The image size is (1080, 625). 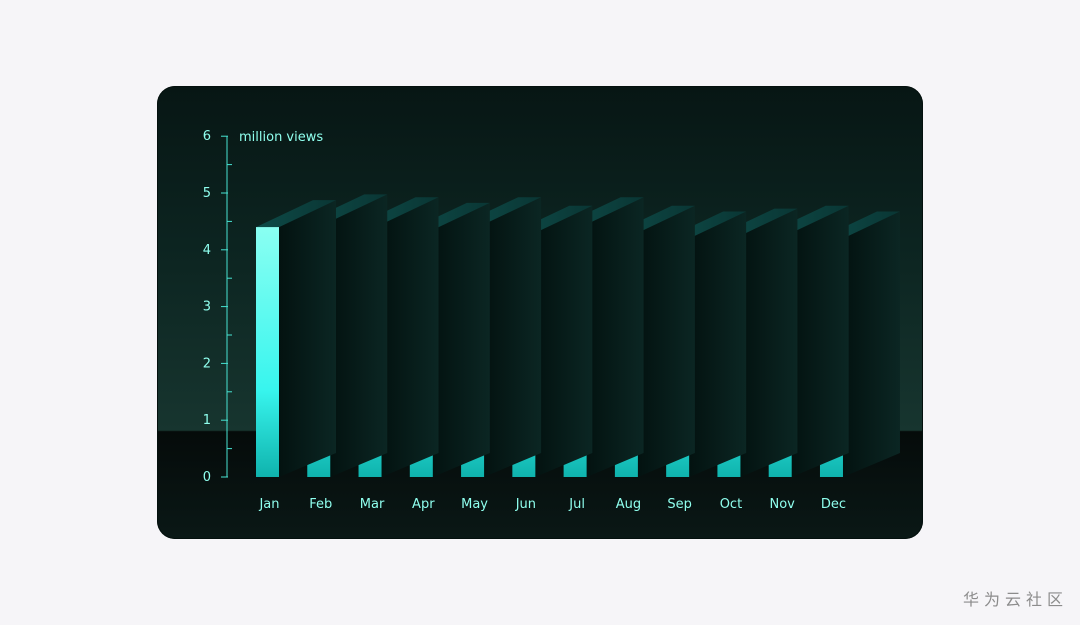 What do you see at coordinates (207, 363) in the screenshot?
I see `y-tick-label-2: 2` at bounding box center [207, 363].